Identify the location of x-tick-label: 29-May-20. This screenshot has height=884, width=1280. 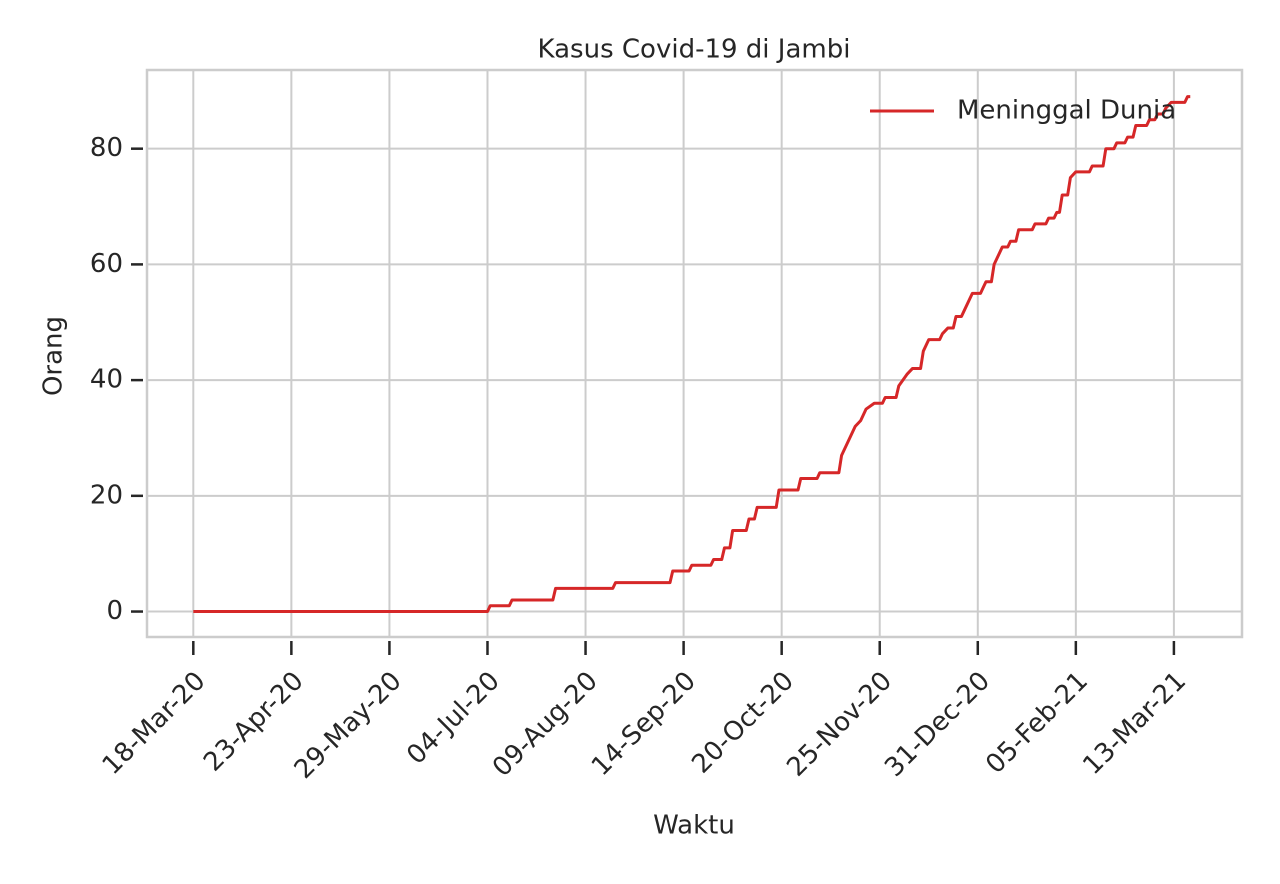
(348, 725).